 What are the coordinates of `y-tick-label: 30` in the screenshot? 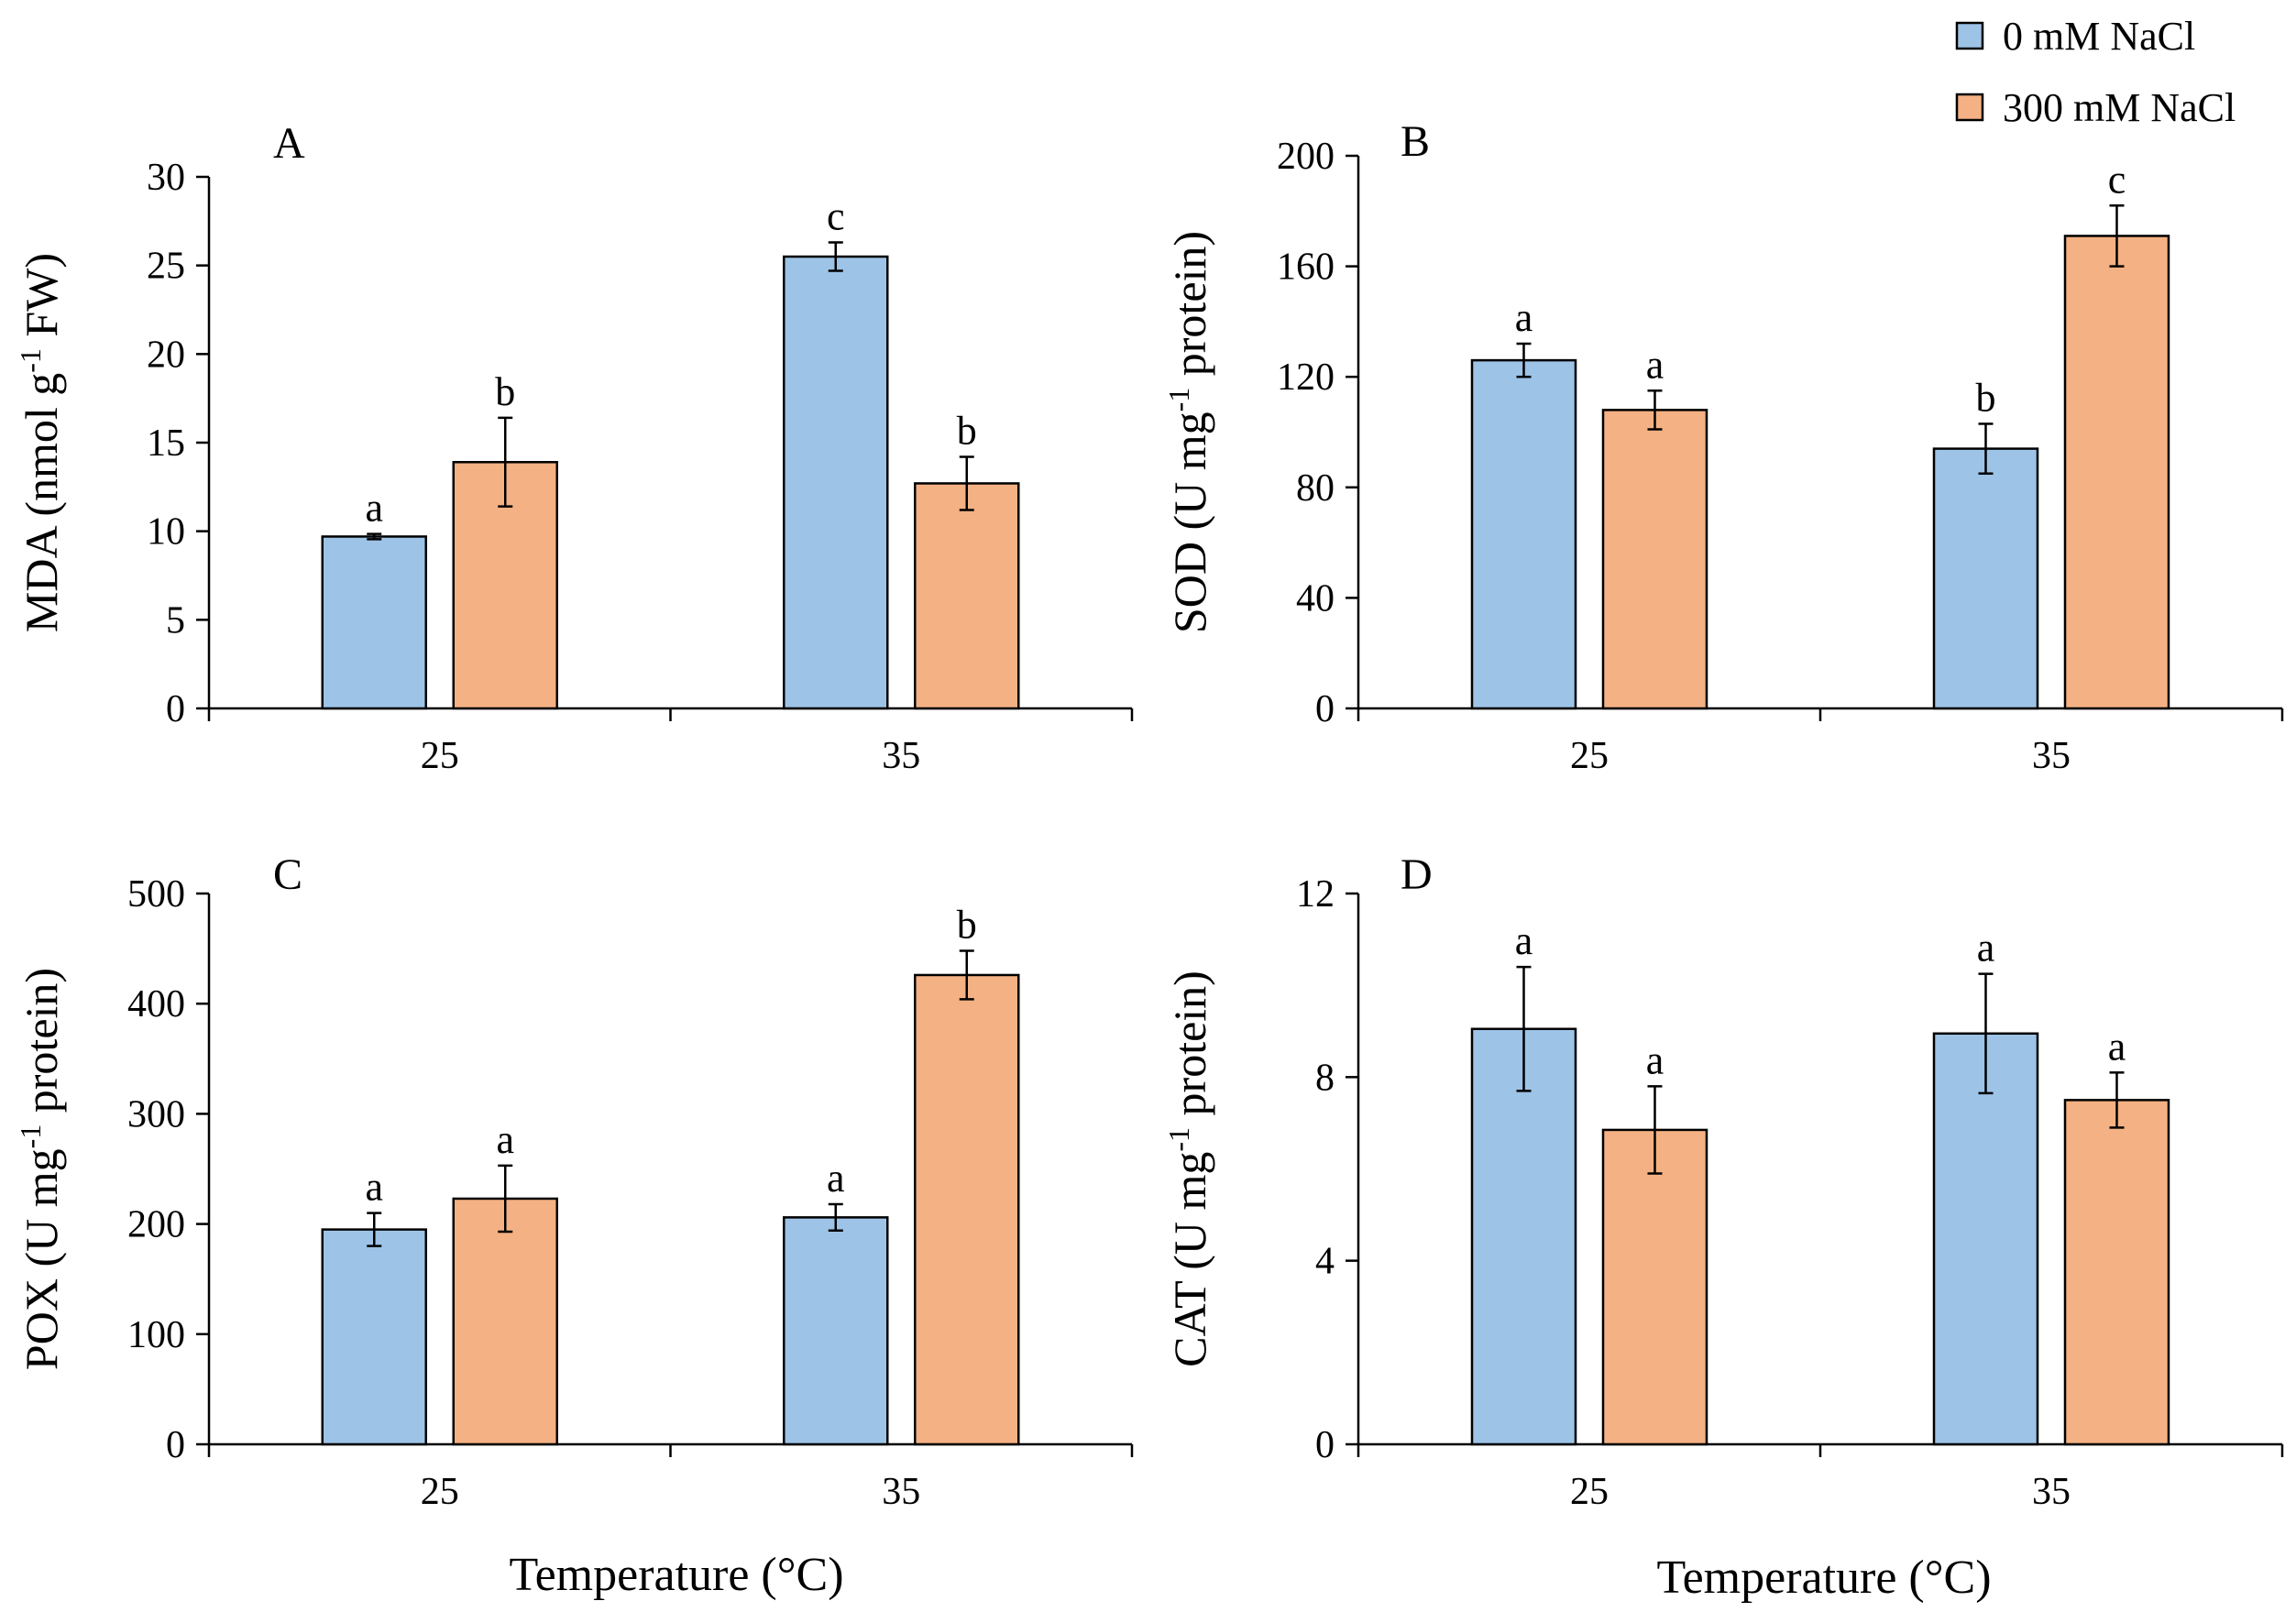 It's located at (166, 178).